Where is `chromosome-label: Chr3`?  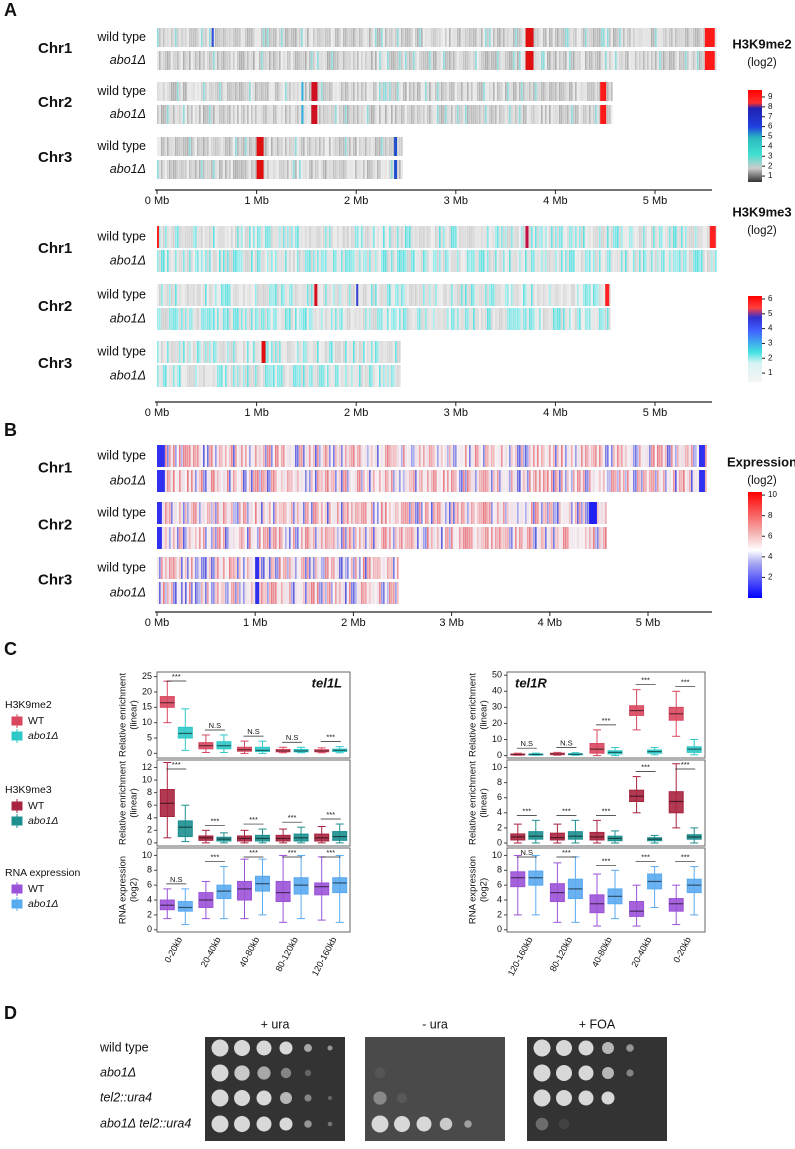 chromosome-label: Chr3 is located at coordinates (55, 363).